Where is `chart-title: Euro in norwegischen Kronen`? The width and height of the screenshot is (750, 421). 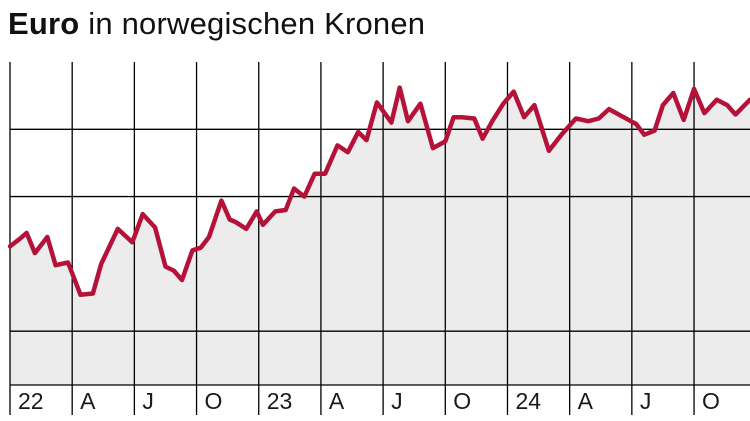
chart-title: Euro in norwegischen Kronen is located at coordinates (216, 24).